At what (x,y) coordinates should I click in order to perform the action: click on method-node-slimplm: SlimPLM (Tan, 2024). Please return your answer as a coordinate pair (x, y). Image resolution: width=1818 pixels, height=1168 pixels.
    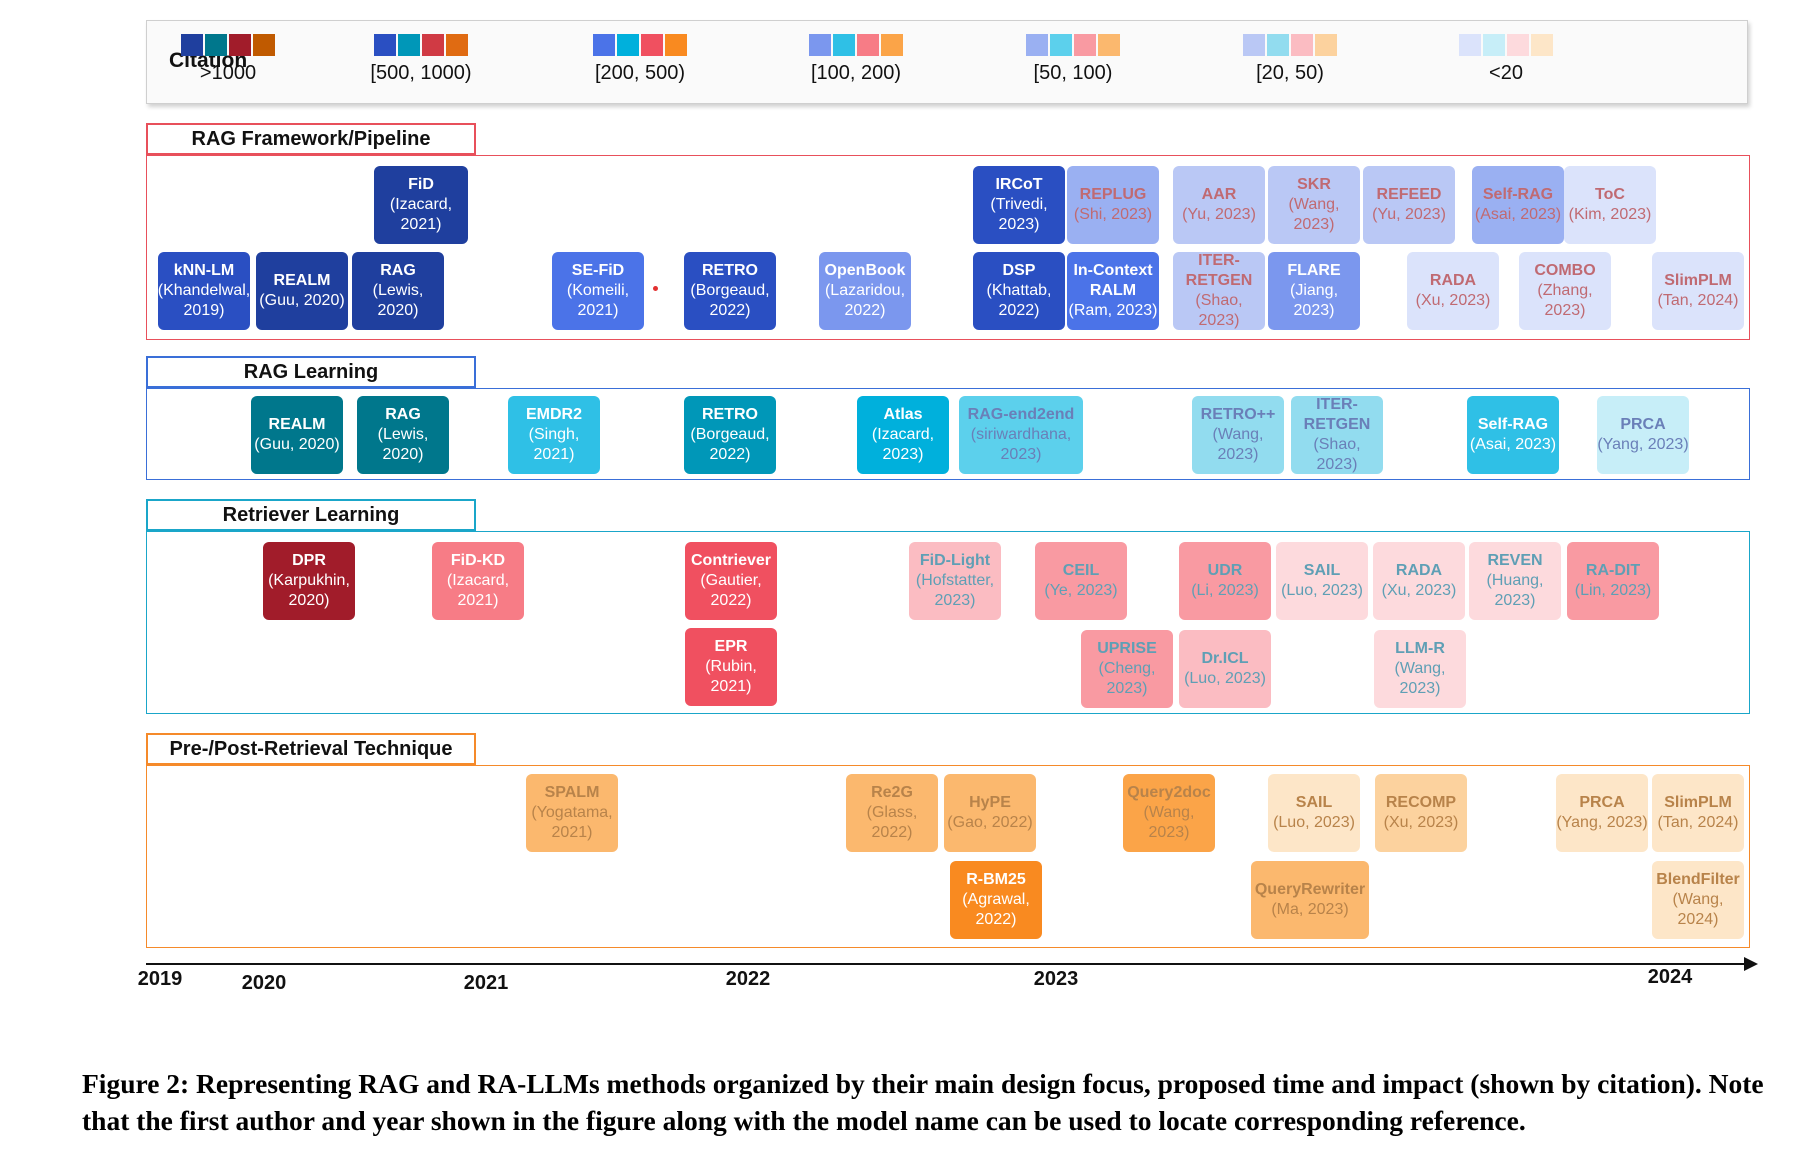
    Looking at the image, I should click on (1698, 291).